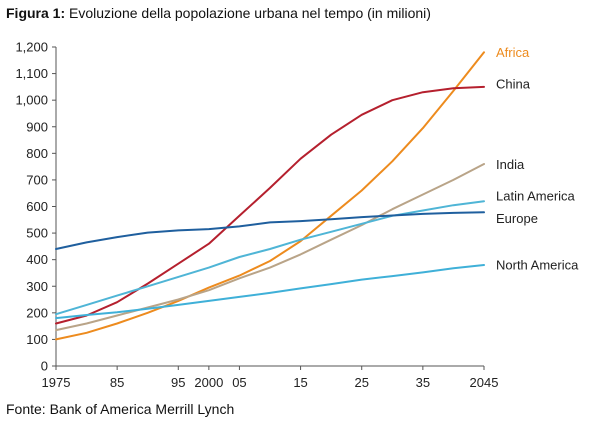 Image resolution: width=602 pixels, height=422 pixels. What do you see at coordinates (517, 218) in the screenshot?
I see `series-label-europe: Europe` at bounding box center [517, 218].